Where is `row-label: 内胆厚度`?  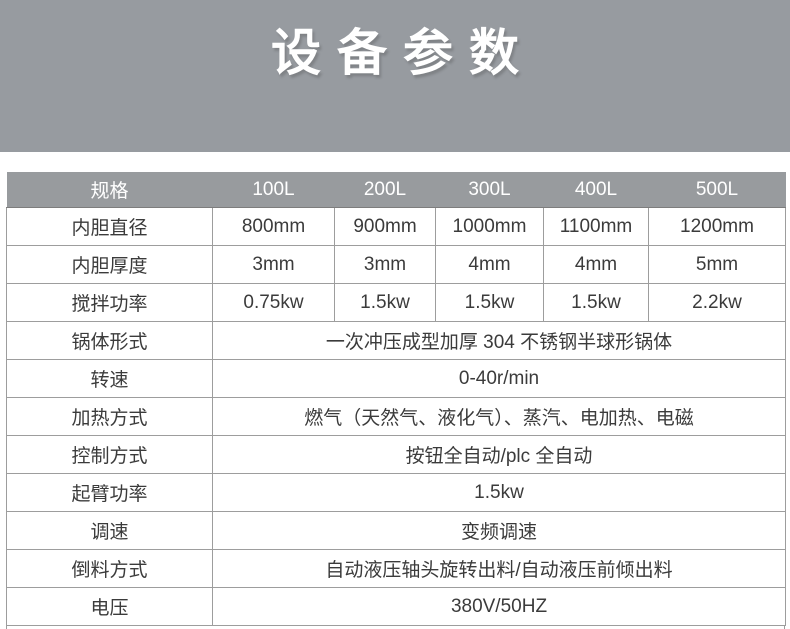
row-label: 内胆厚度 is located at coordinates (109, 264).